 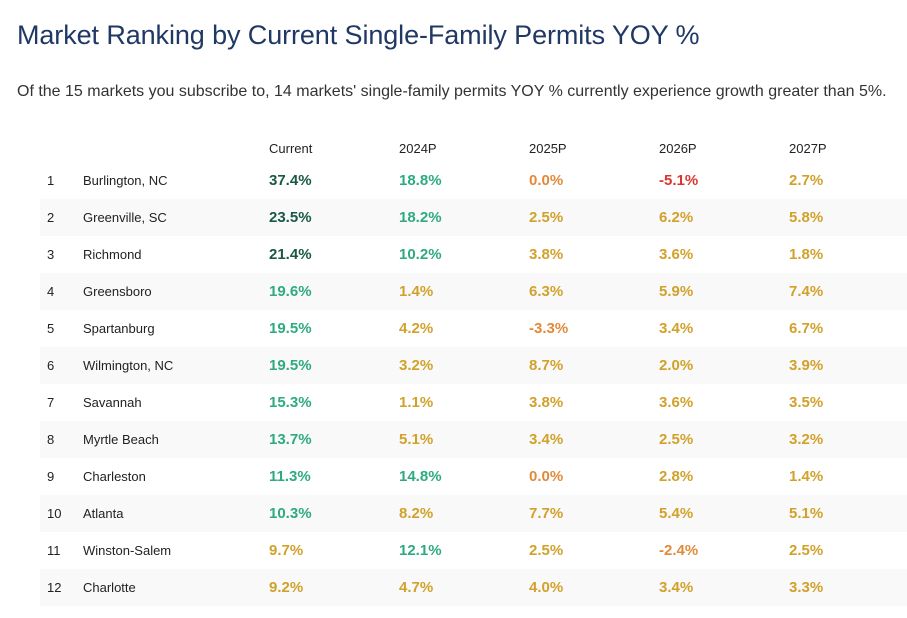 What do you see at coordinates (806, 439) in the screenshot?
I see `value-2027p: 3.2%` at bounding box center [806, 439].